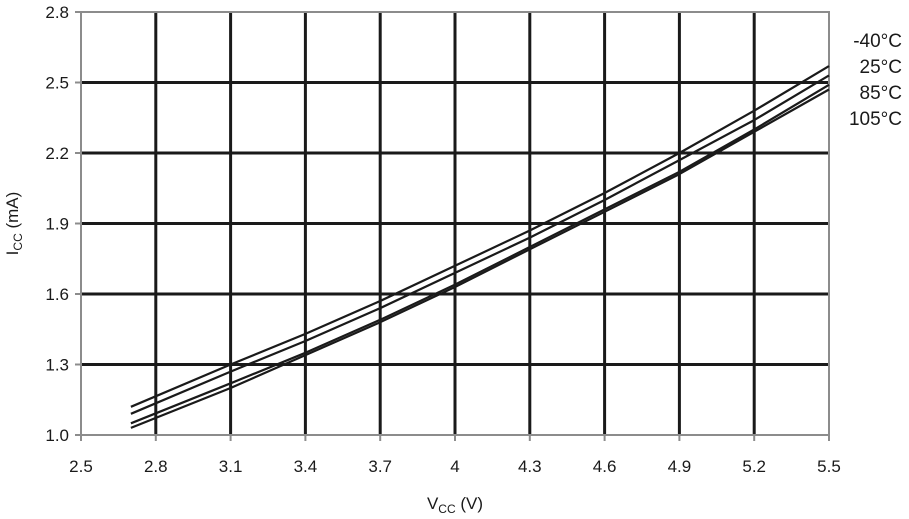 This screenshot has width=909, height=519. I want to click on x-axis-title-unit: (V), so click(469, 503).